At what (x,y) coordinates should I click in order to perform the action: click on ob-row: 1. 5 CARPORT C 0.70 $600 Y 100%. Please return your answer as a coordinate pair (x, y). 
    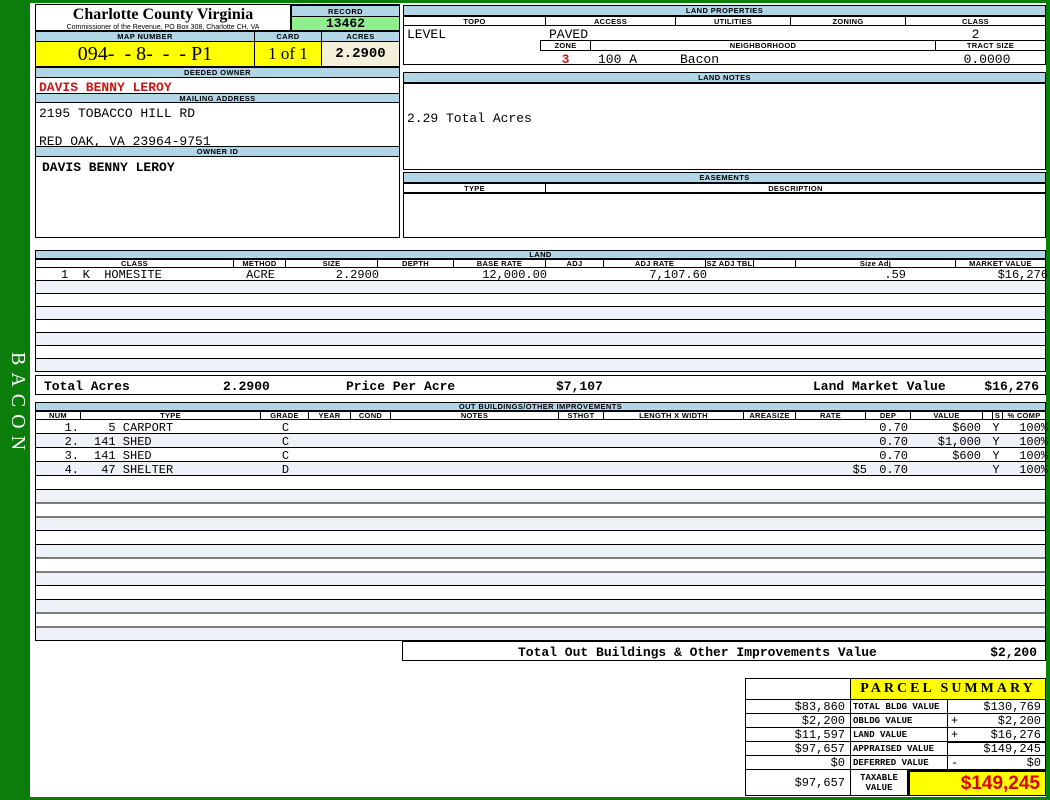
    Looking at the image, I should click on (541, 427).